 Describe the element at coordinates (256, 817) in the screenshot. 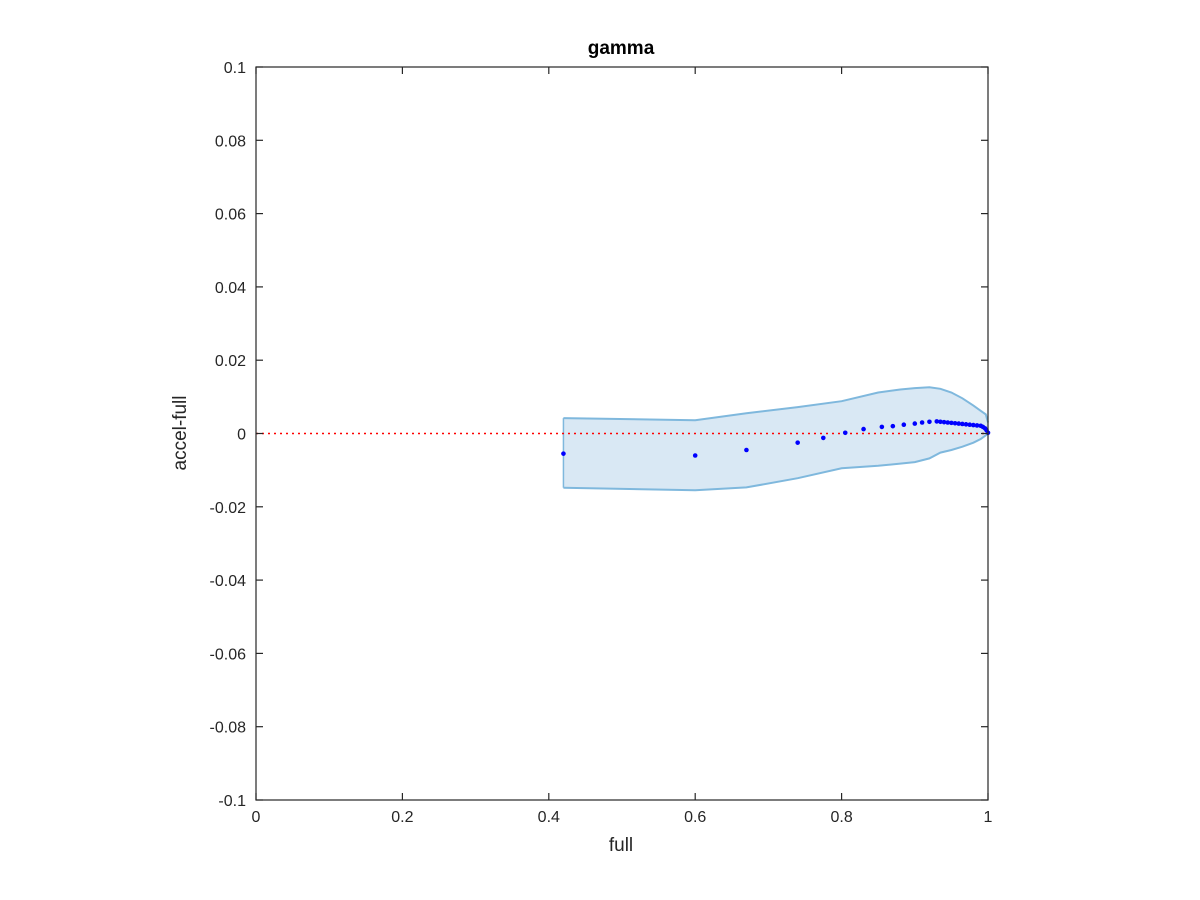

I see `x-tick-label: 0` at that location.